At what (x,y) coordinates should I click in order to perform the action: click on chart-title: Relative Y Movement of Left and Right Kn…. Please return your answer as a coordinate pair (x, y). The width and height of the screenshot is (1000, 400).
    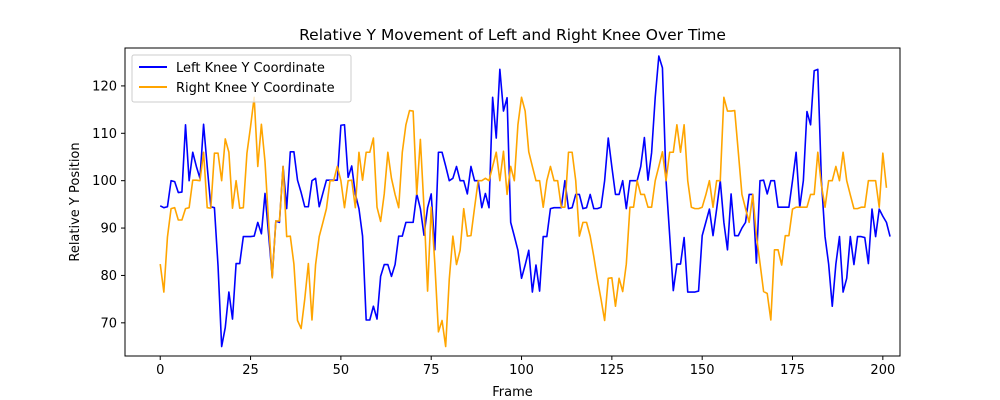
    Looking at the image, I should click on (512, 35).